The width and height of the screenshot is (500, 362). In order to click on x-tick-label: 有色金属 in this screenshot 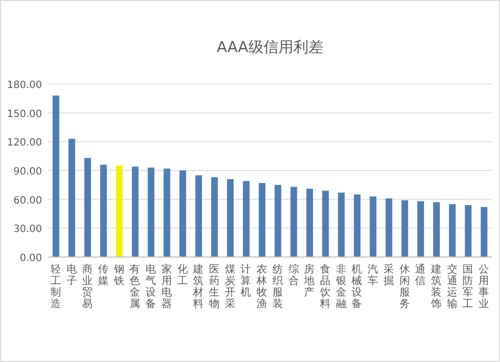, I will do `click(135, 287)`.